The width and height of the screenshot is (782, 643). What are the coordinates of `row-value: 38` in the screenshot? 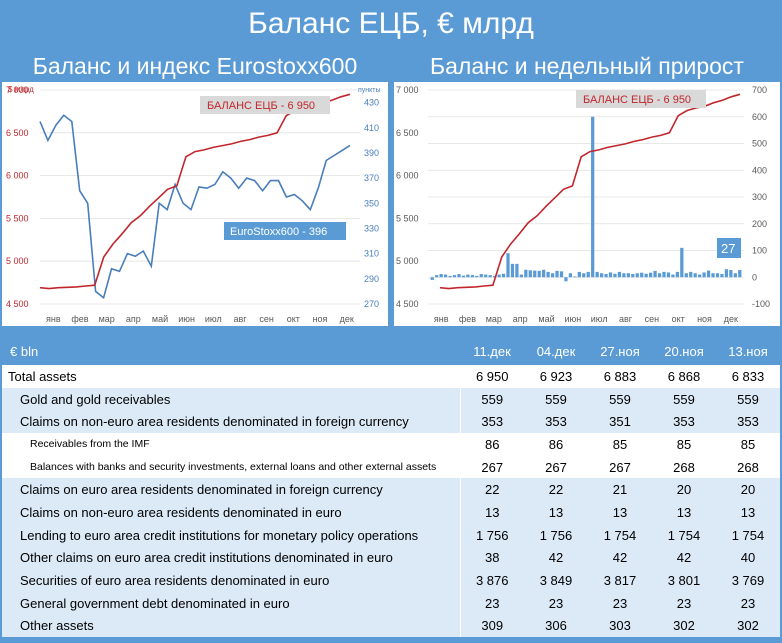 It's located at (491, 558).